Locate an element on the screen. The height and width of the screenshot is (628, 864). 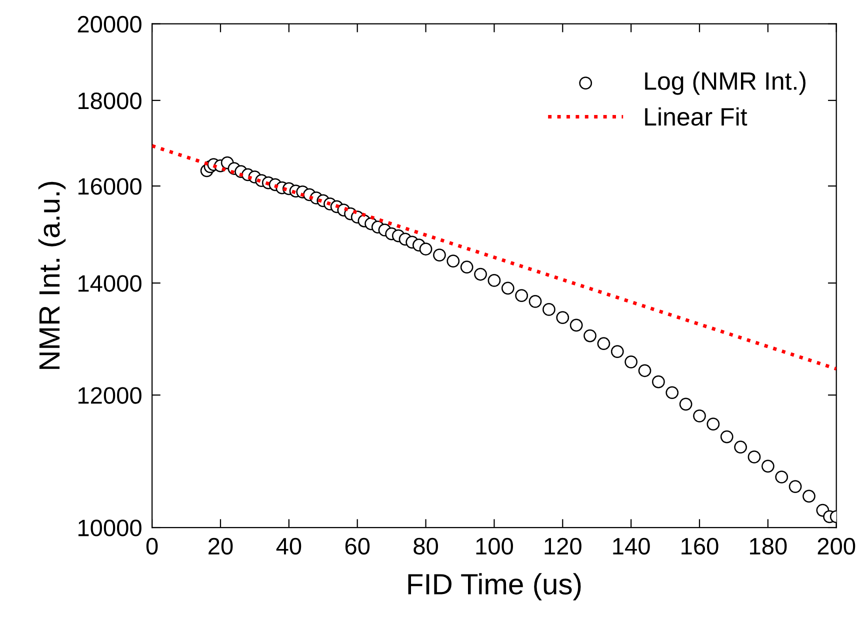
x-tick-label: 100 is located at coordinates (494, 546).